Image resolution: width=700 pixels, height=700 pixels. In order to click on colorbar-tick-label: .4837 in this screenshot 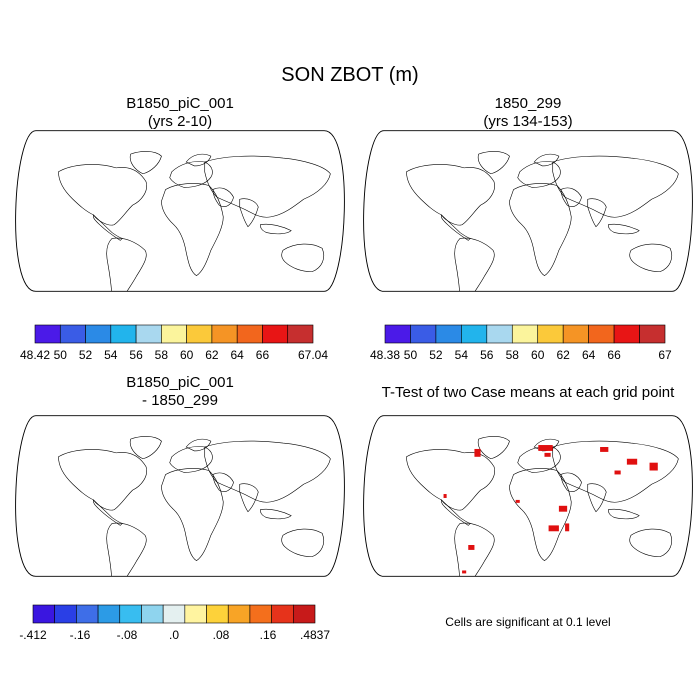, I will do `click(315, 635)`.